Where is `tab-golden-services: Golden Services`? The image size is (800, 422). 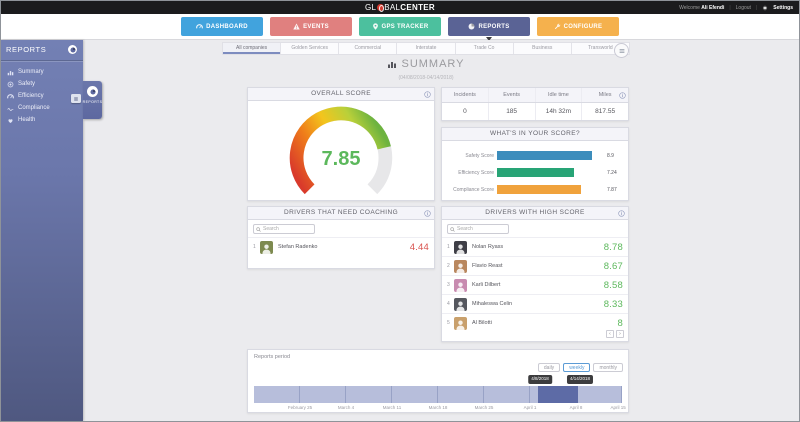 tab-golden-services: Golden Services is located at coordinates (310, 48).